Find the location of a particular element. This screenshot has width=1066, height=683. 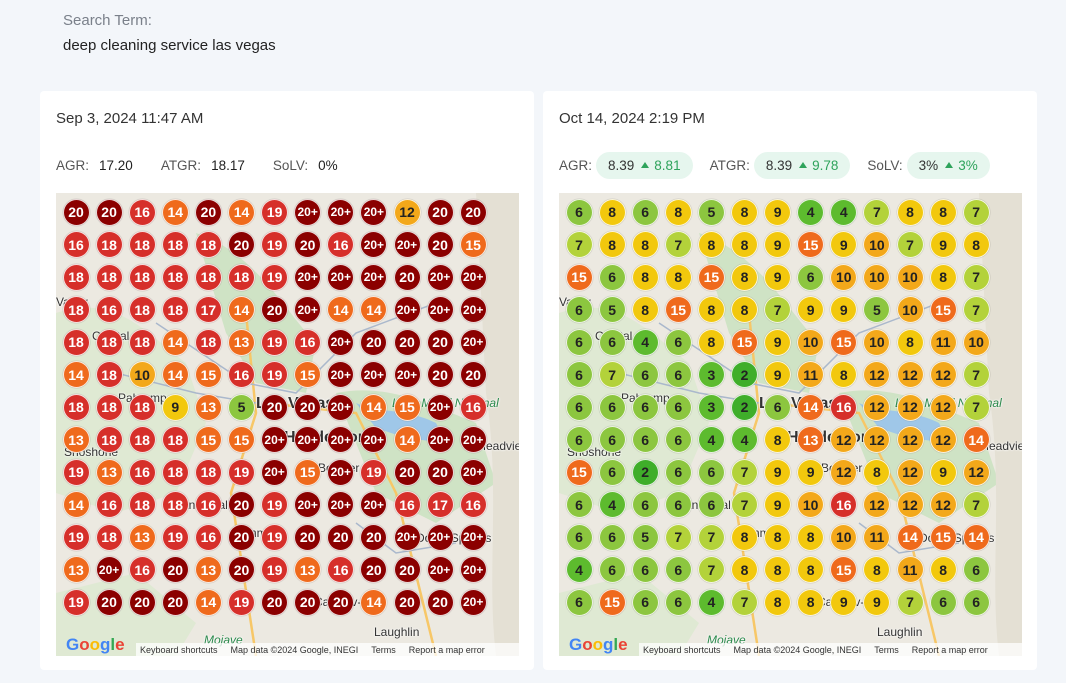

rank-pin: 10 is located at coordinates (877, 342).